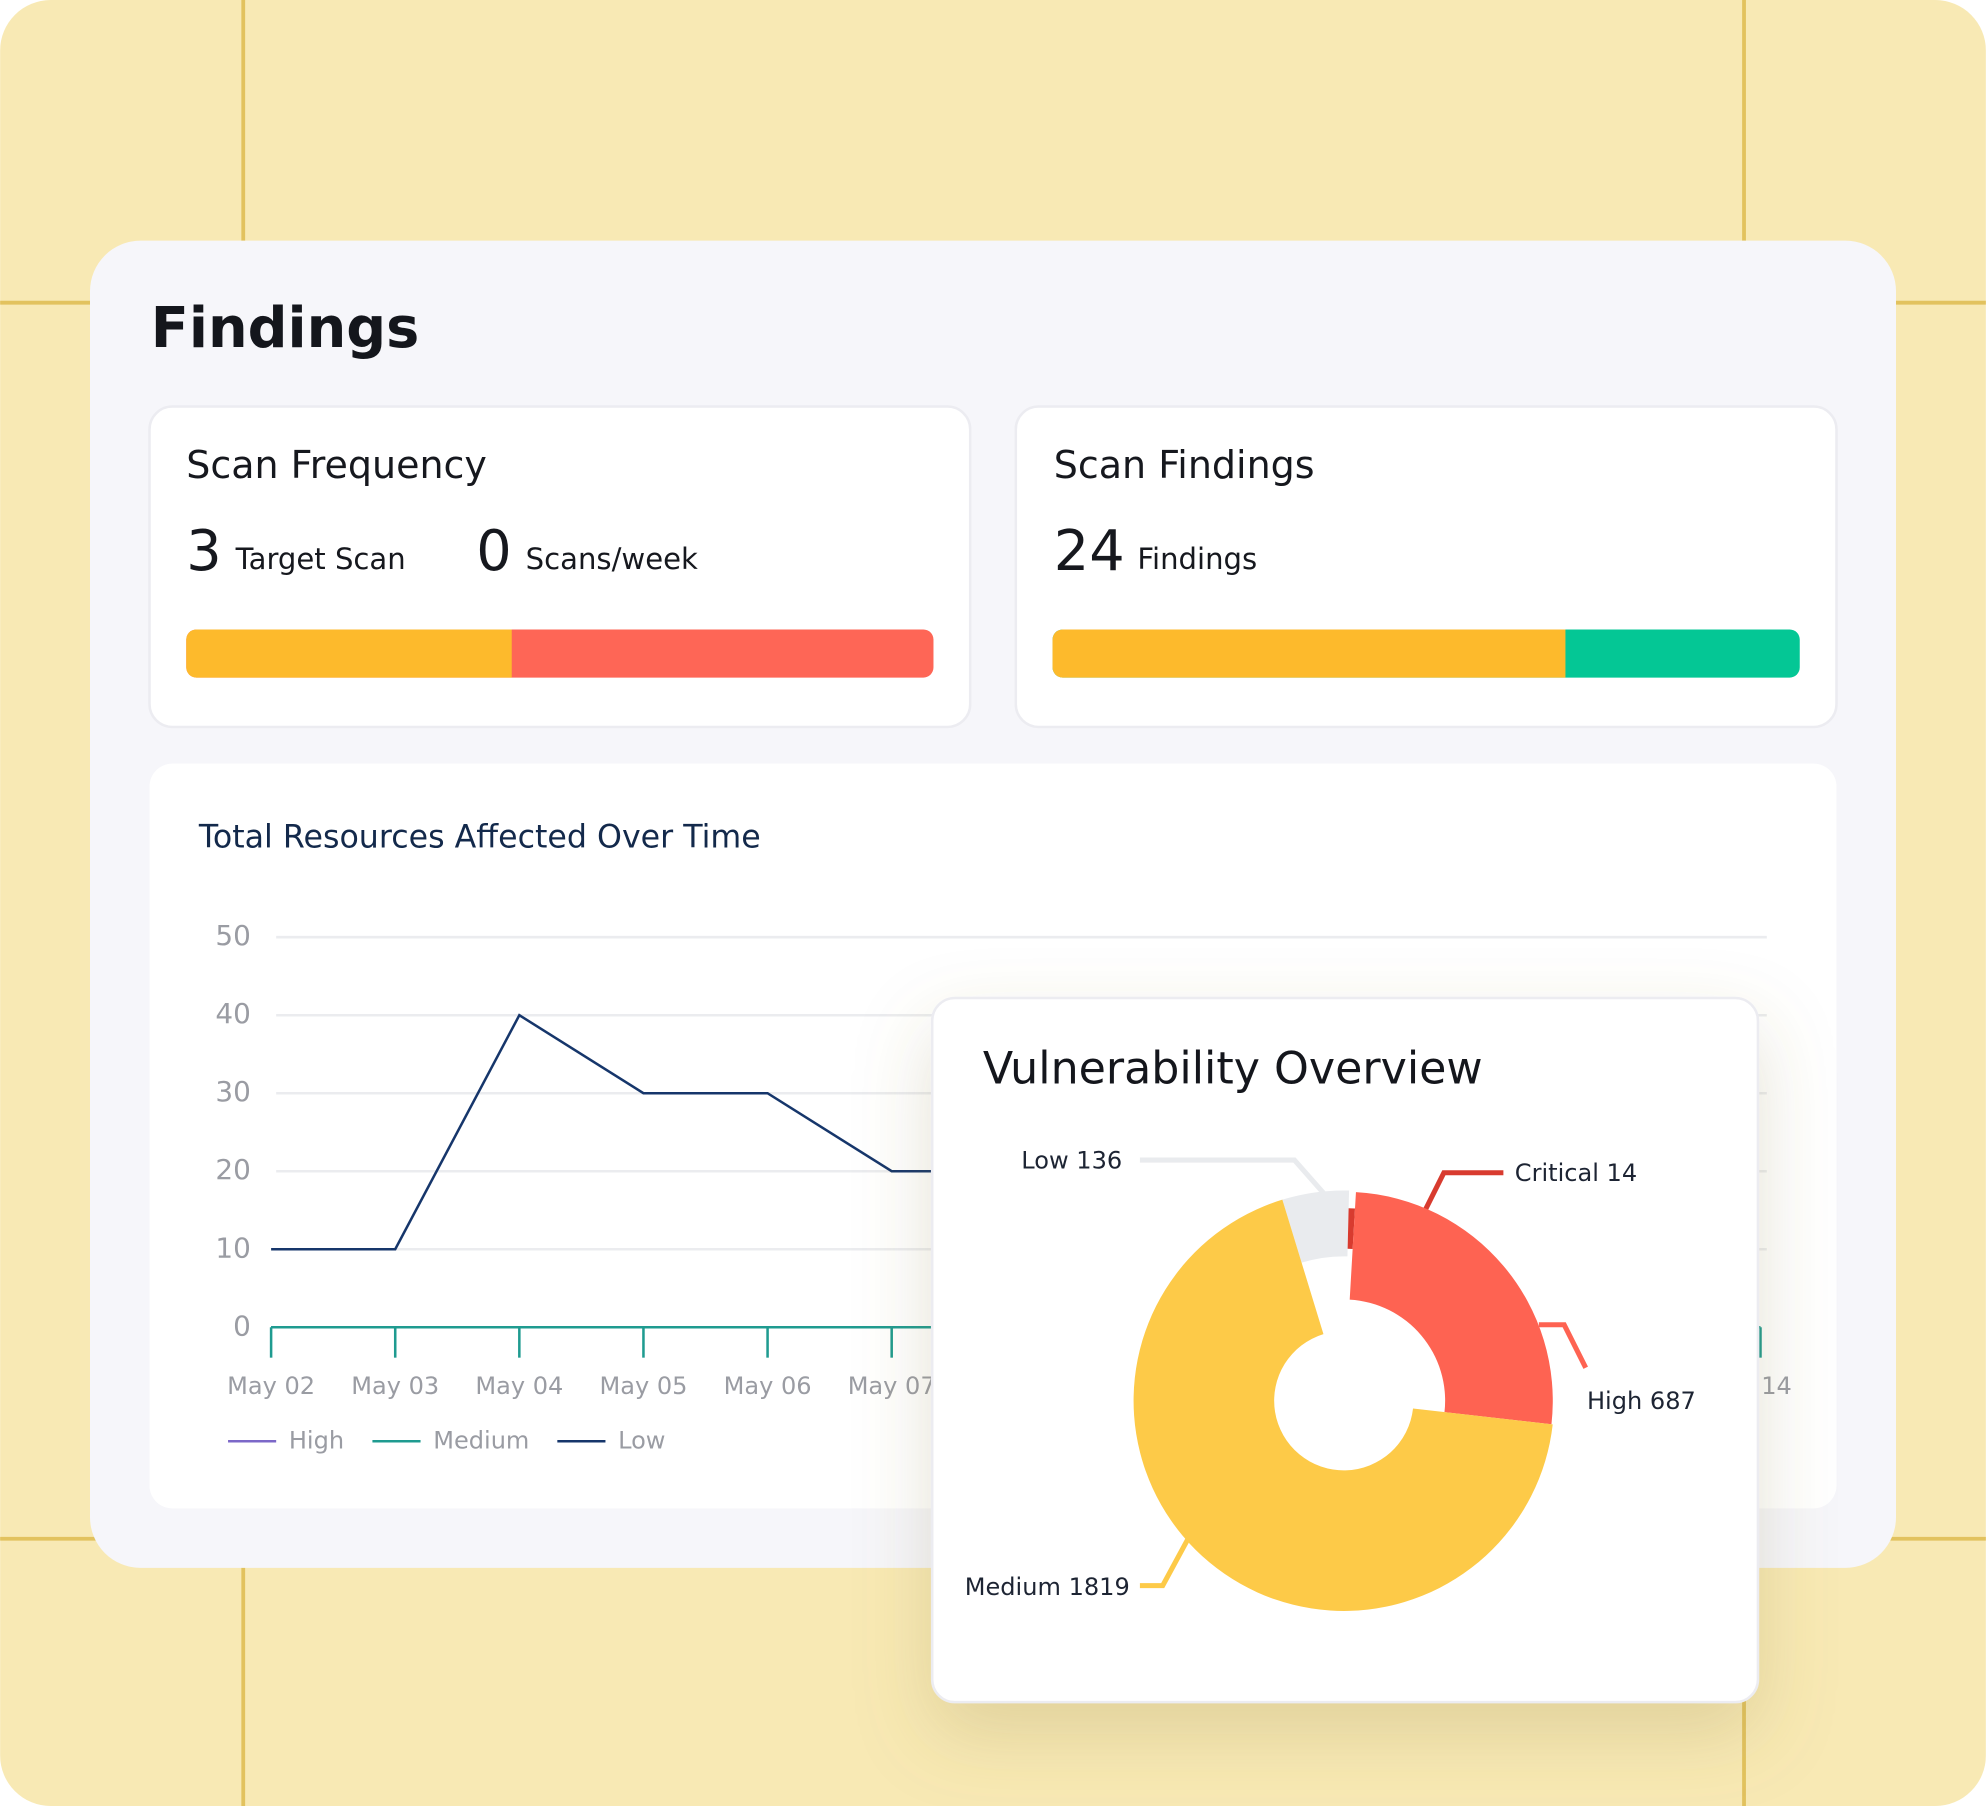 This screenshot has height=1806, width=1986. I want to click on stat-label: Scans/week, so click(612, 559).